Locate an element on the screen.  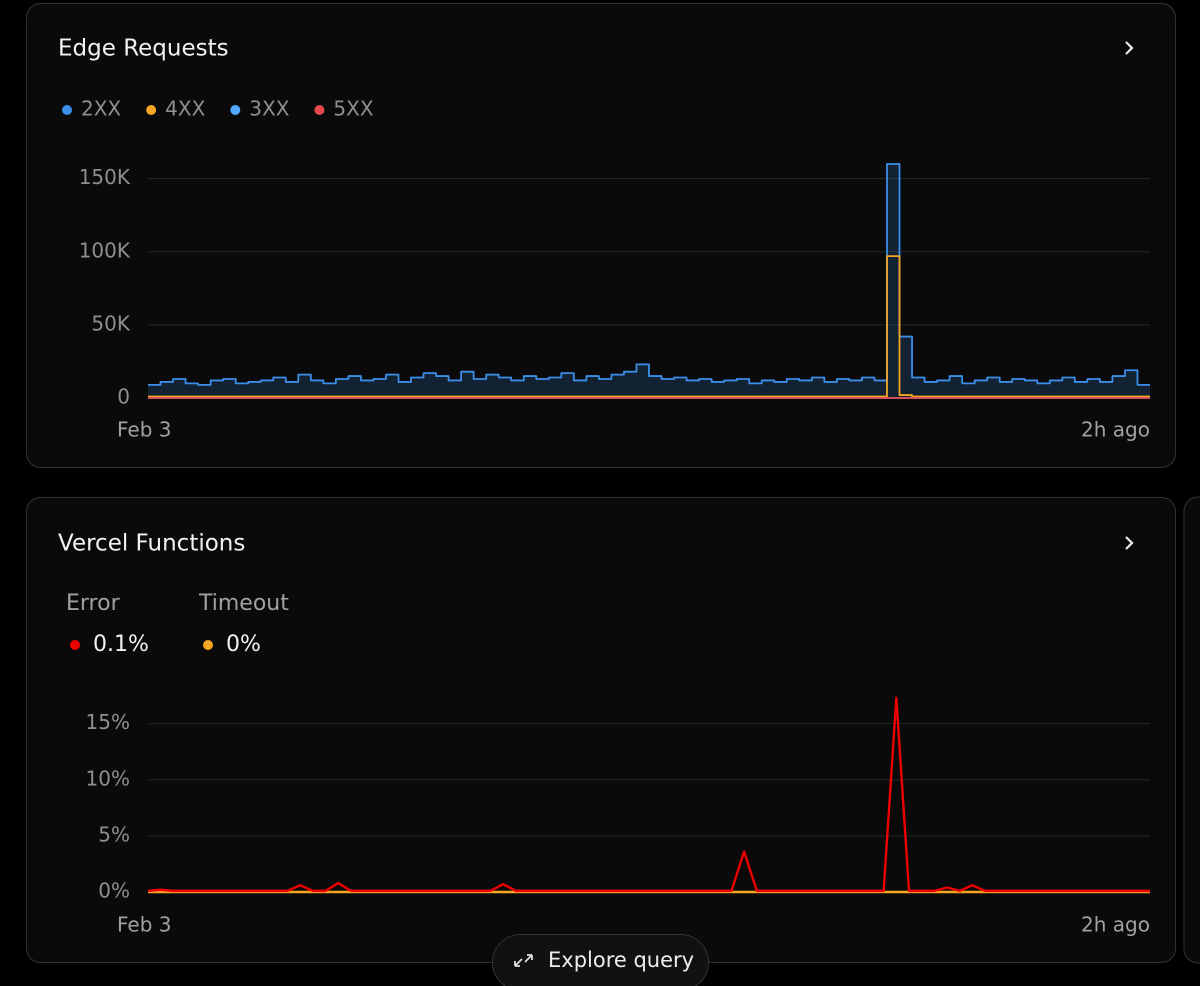
legend-total: 0% is located at coordinates (243, 644).